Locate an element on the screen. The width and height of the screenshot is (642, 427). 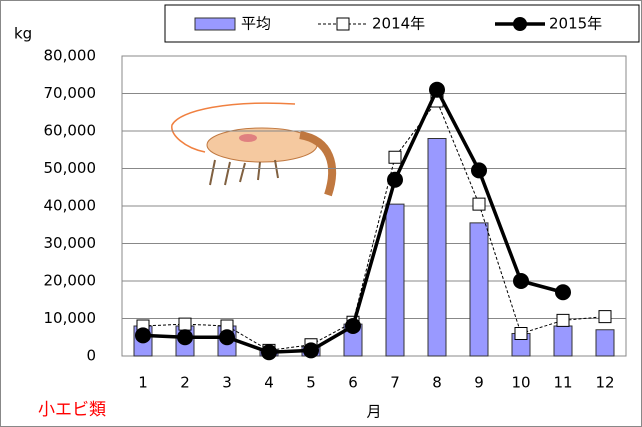
x-tick-label: 5 is located at coordinates (311, 383).